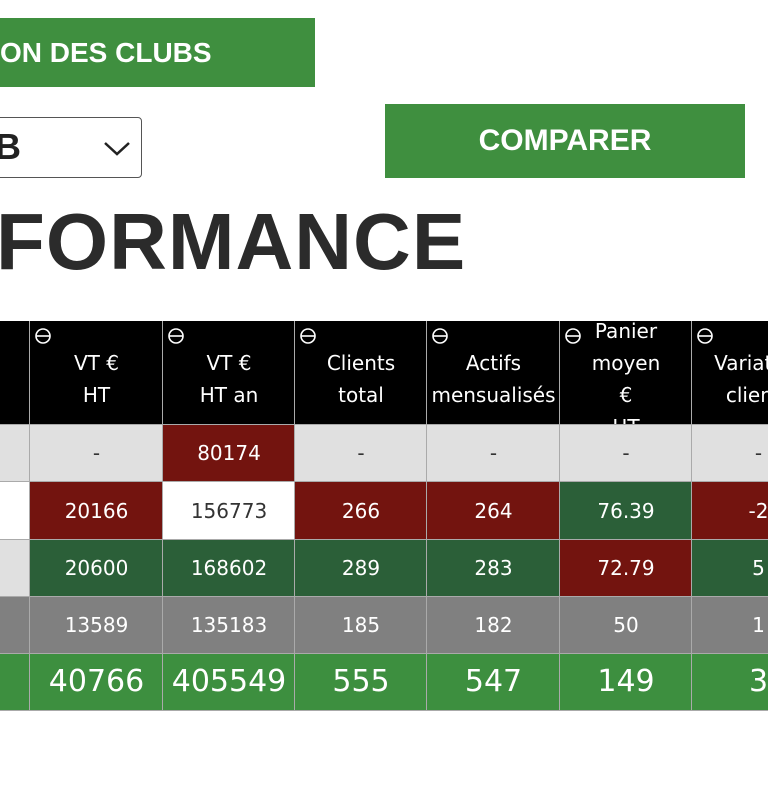  I want to click on cell-text: 168602, so click(229, 568).